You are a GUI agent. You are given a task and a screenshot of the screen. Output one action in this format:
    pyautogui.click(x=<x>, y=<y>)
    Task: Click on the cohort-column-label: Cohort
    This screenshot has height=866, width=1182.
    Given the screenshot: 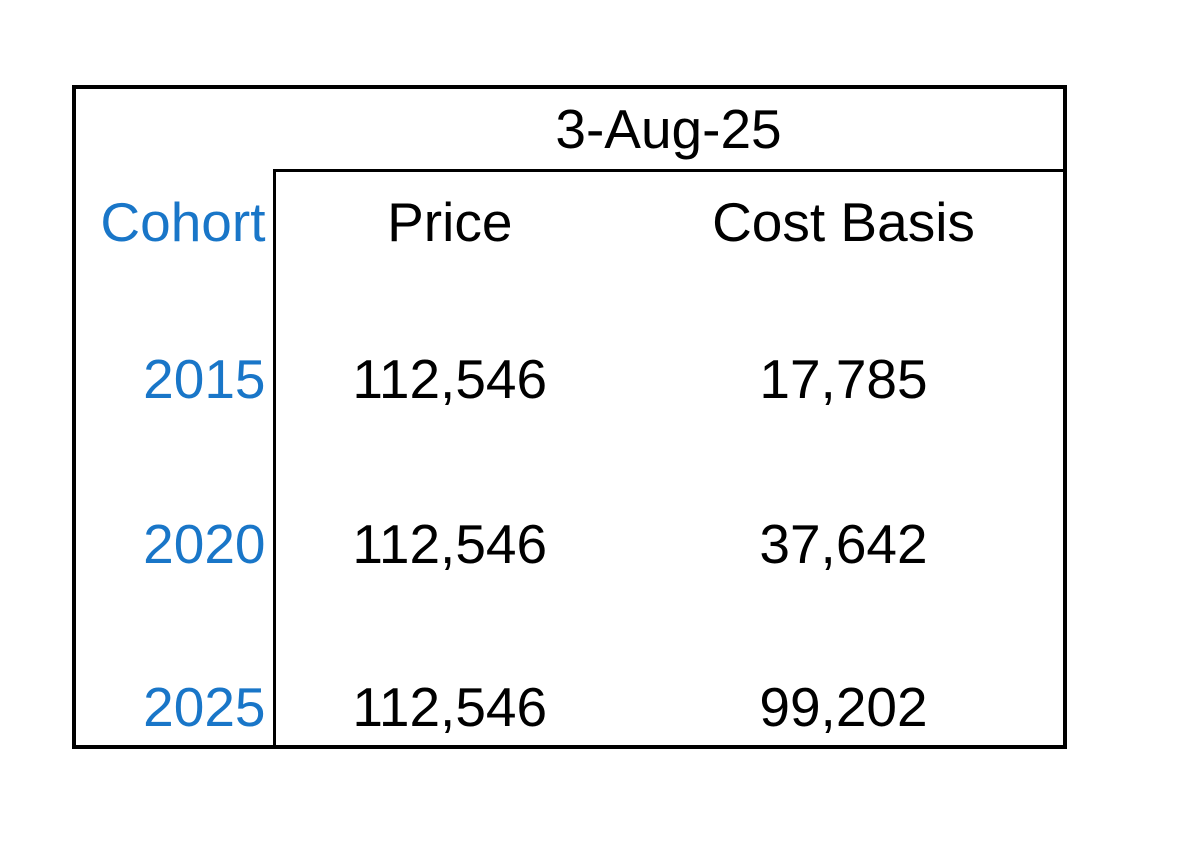 What is the action you would take?
    pyautogui.click(x=183, y=221)
    